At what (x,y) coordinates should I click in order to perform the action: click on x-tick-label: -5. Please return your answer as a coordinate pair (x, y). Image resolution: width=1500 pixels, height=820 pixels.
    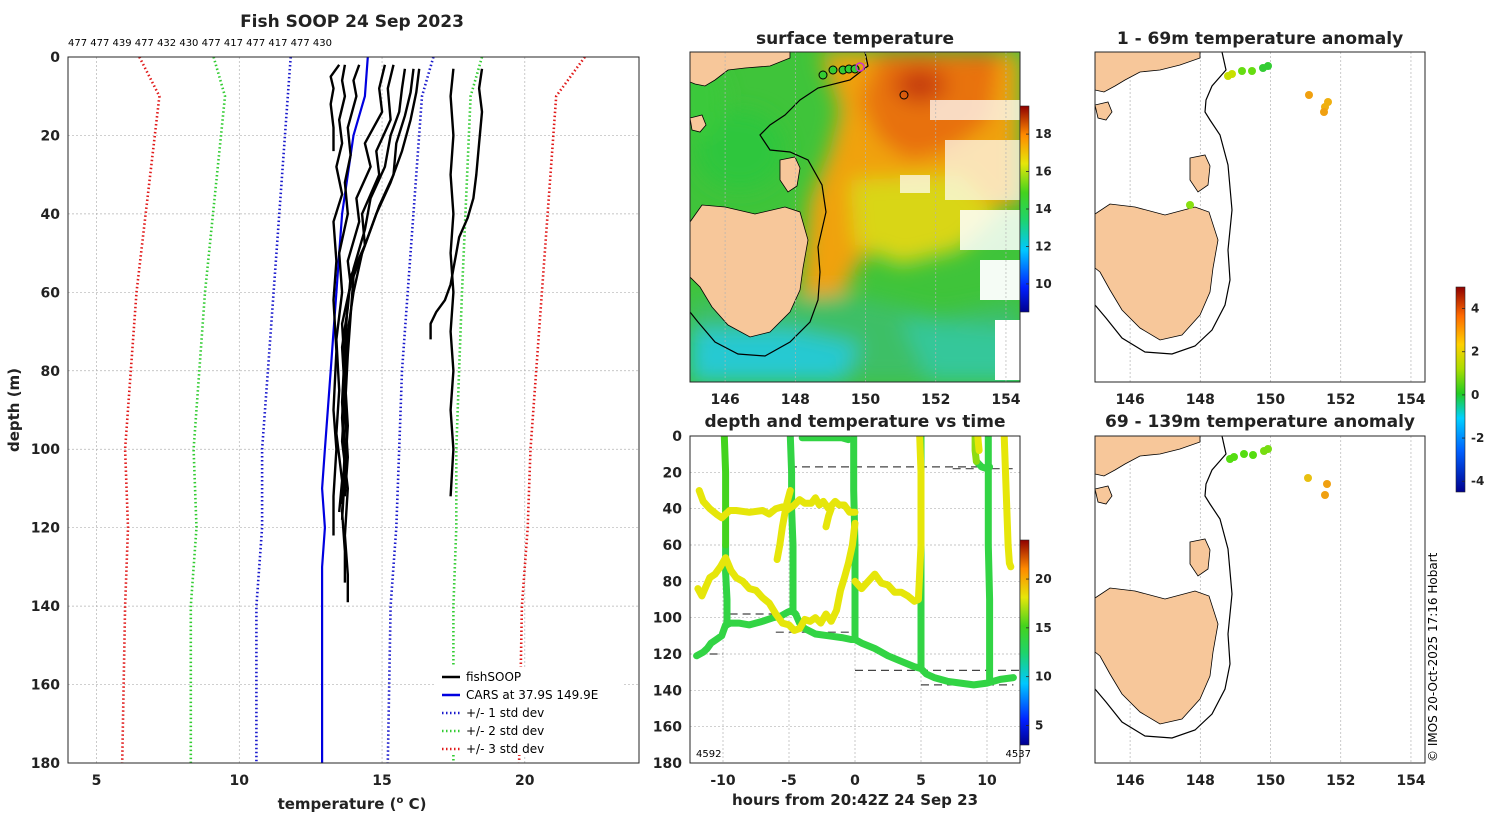
    Looking at the image, I should click on (789, 781).